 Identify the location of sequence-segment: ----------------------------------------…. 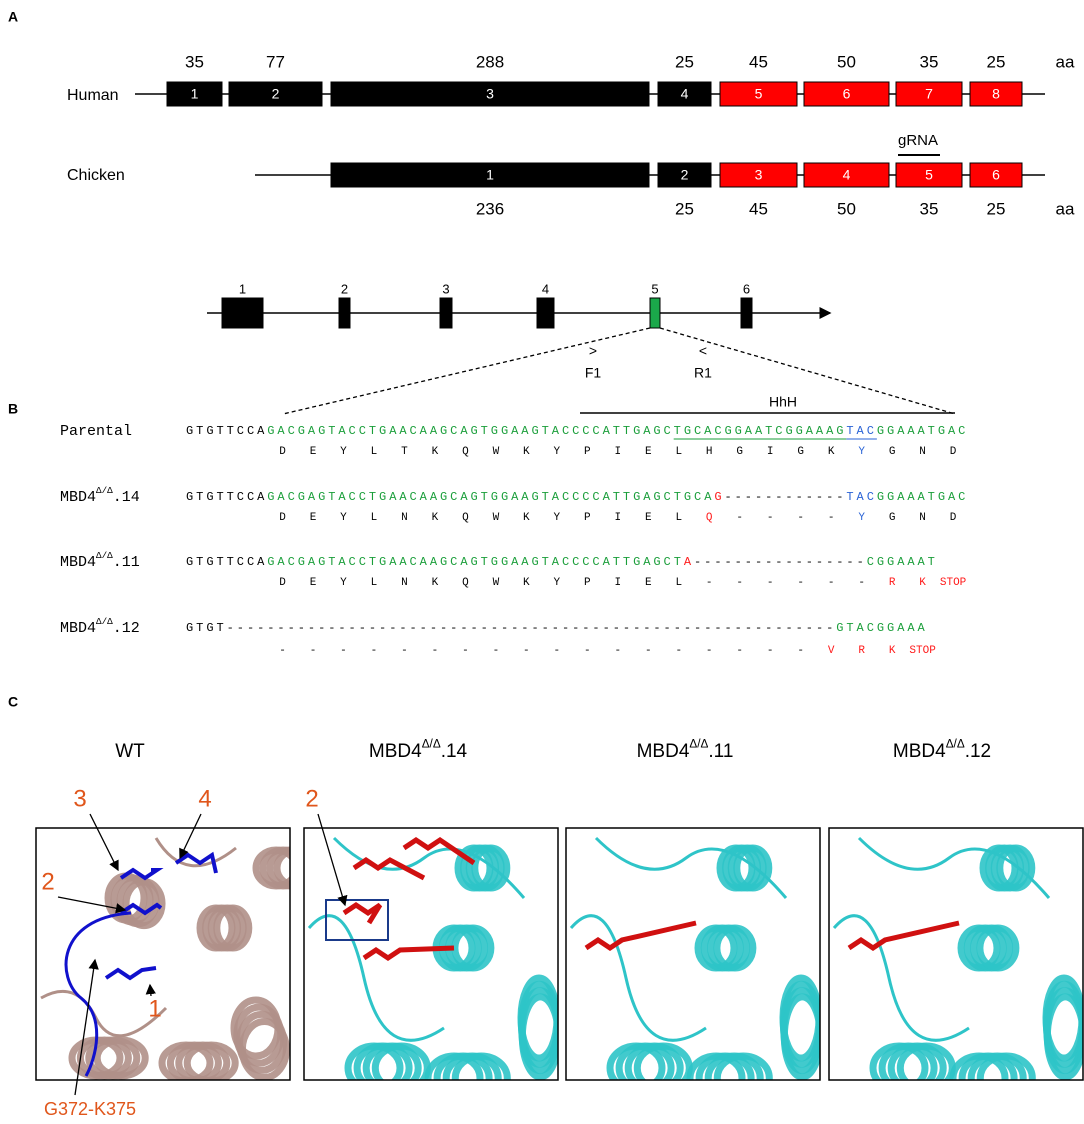
(532, 628).